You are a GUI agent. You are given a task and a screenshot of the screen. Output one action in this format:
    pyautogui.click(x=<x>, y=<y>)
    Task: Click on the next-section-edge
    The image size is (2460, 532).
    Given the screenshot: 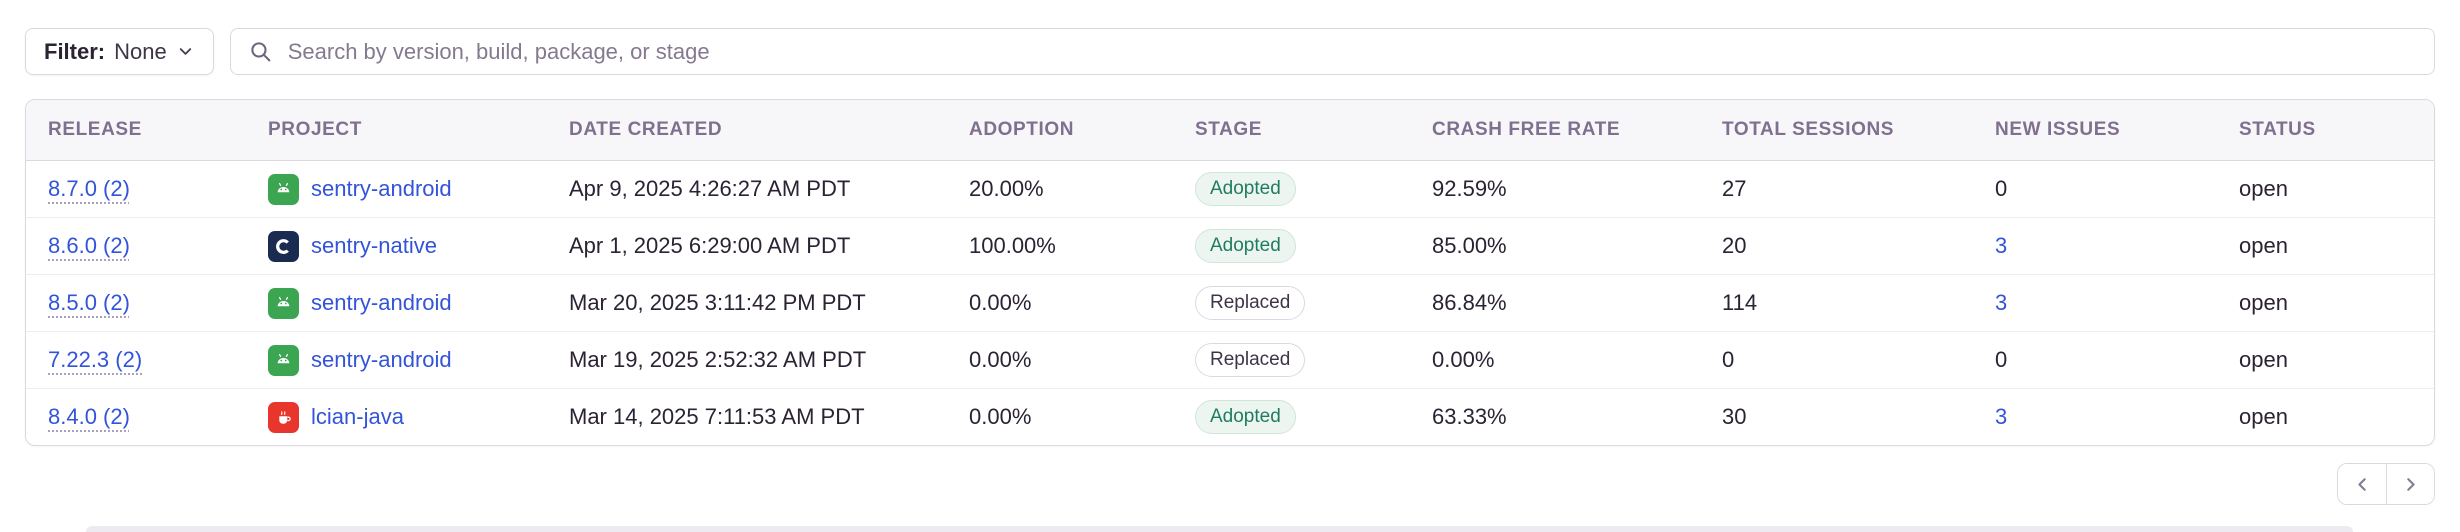 What is the action you would take?
    pyautogui.click(x=1219, y=529)
    